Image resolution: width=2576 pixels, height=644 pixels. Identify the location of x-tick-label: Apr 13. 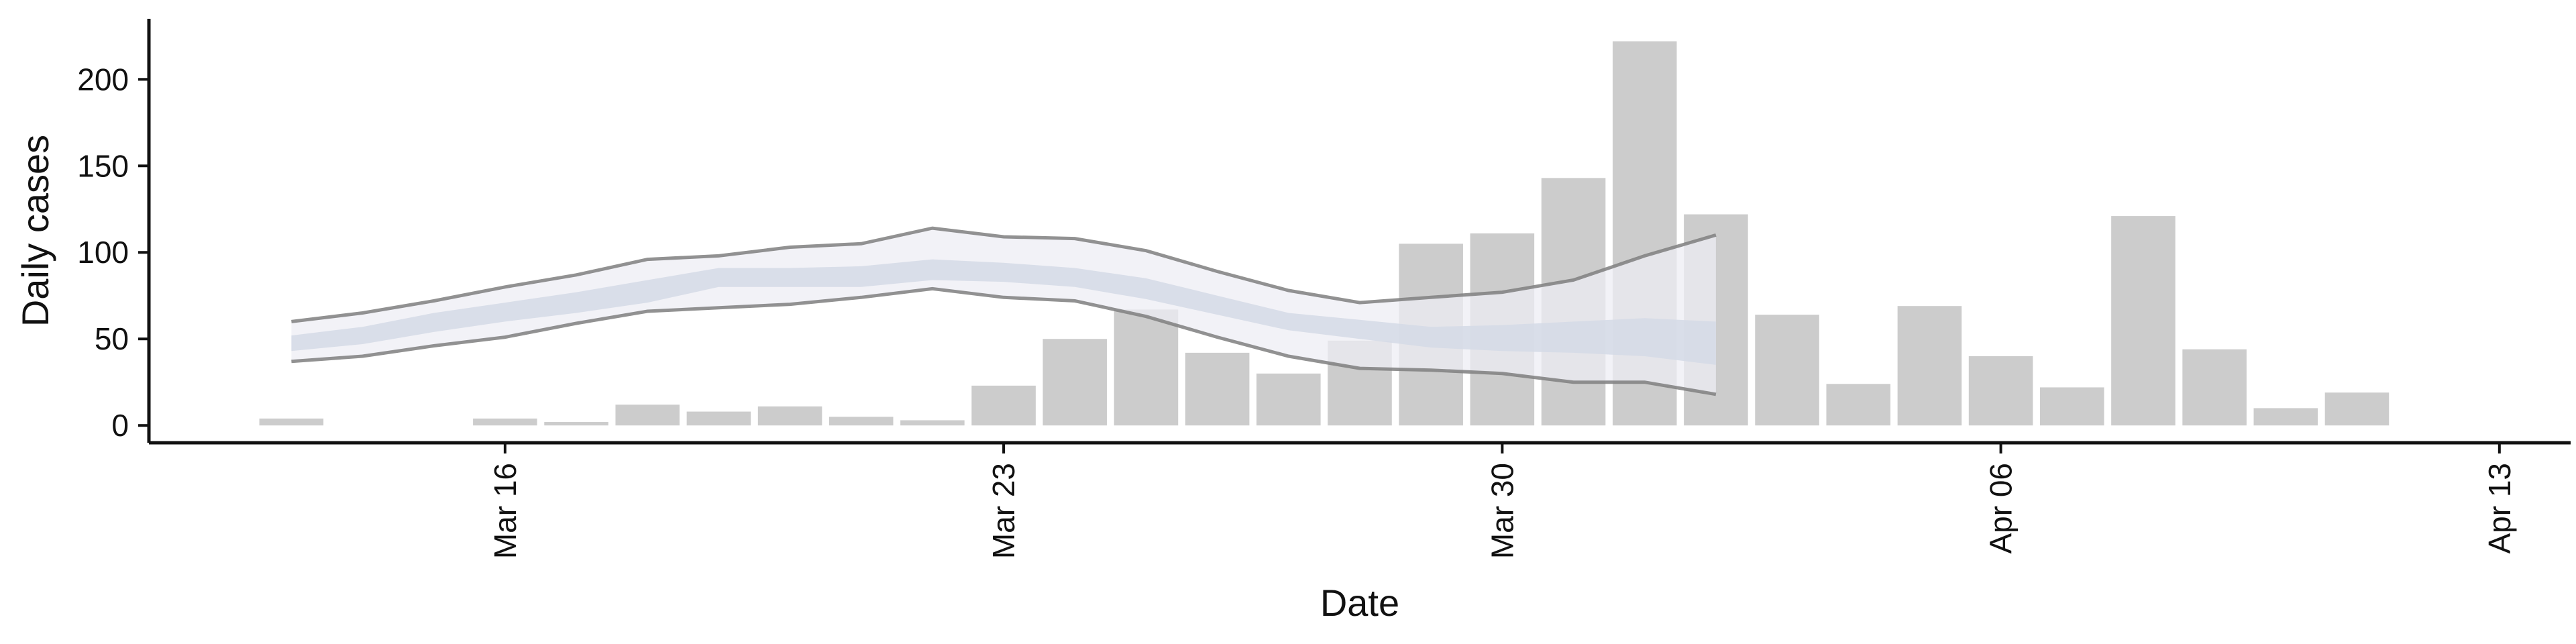
(2499, 508).